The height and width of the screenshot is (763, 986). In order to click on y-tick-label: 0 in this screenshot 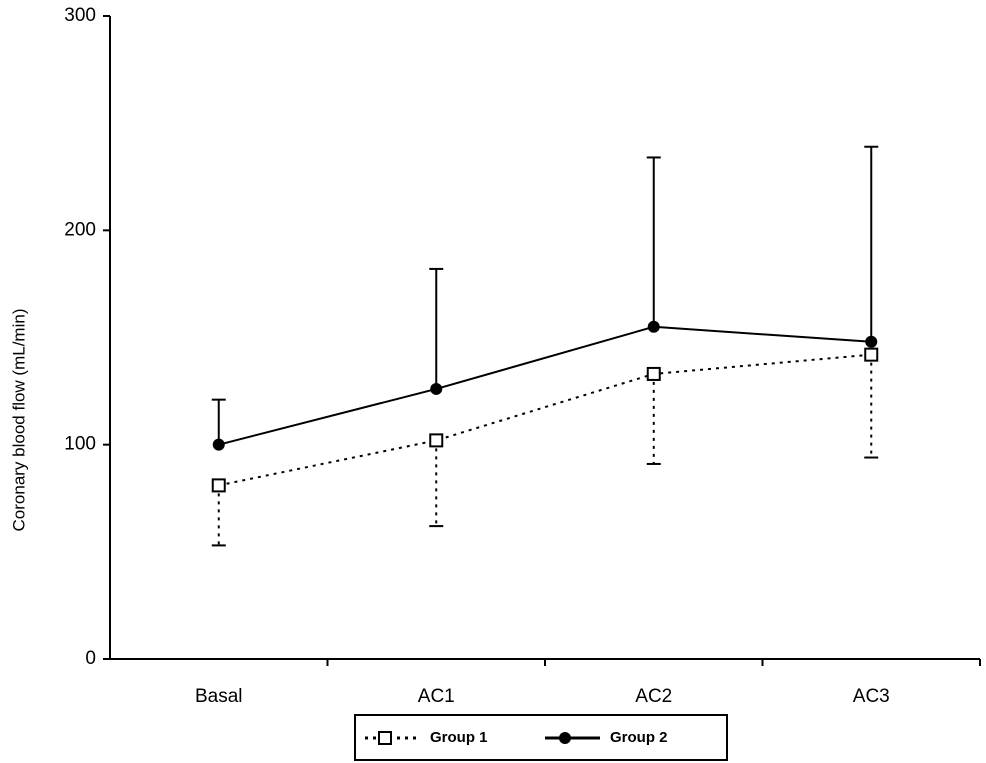, I will do `click(90, 658)`.